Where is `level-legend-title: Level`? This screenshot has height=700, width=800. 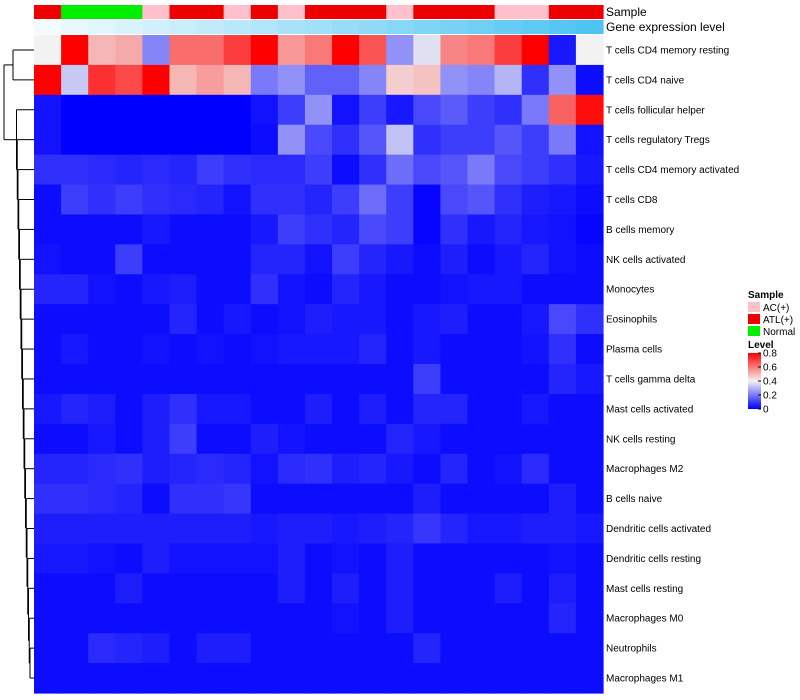
level-legend-title: Level is located at coordinates (761, 345).